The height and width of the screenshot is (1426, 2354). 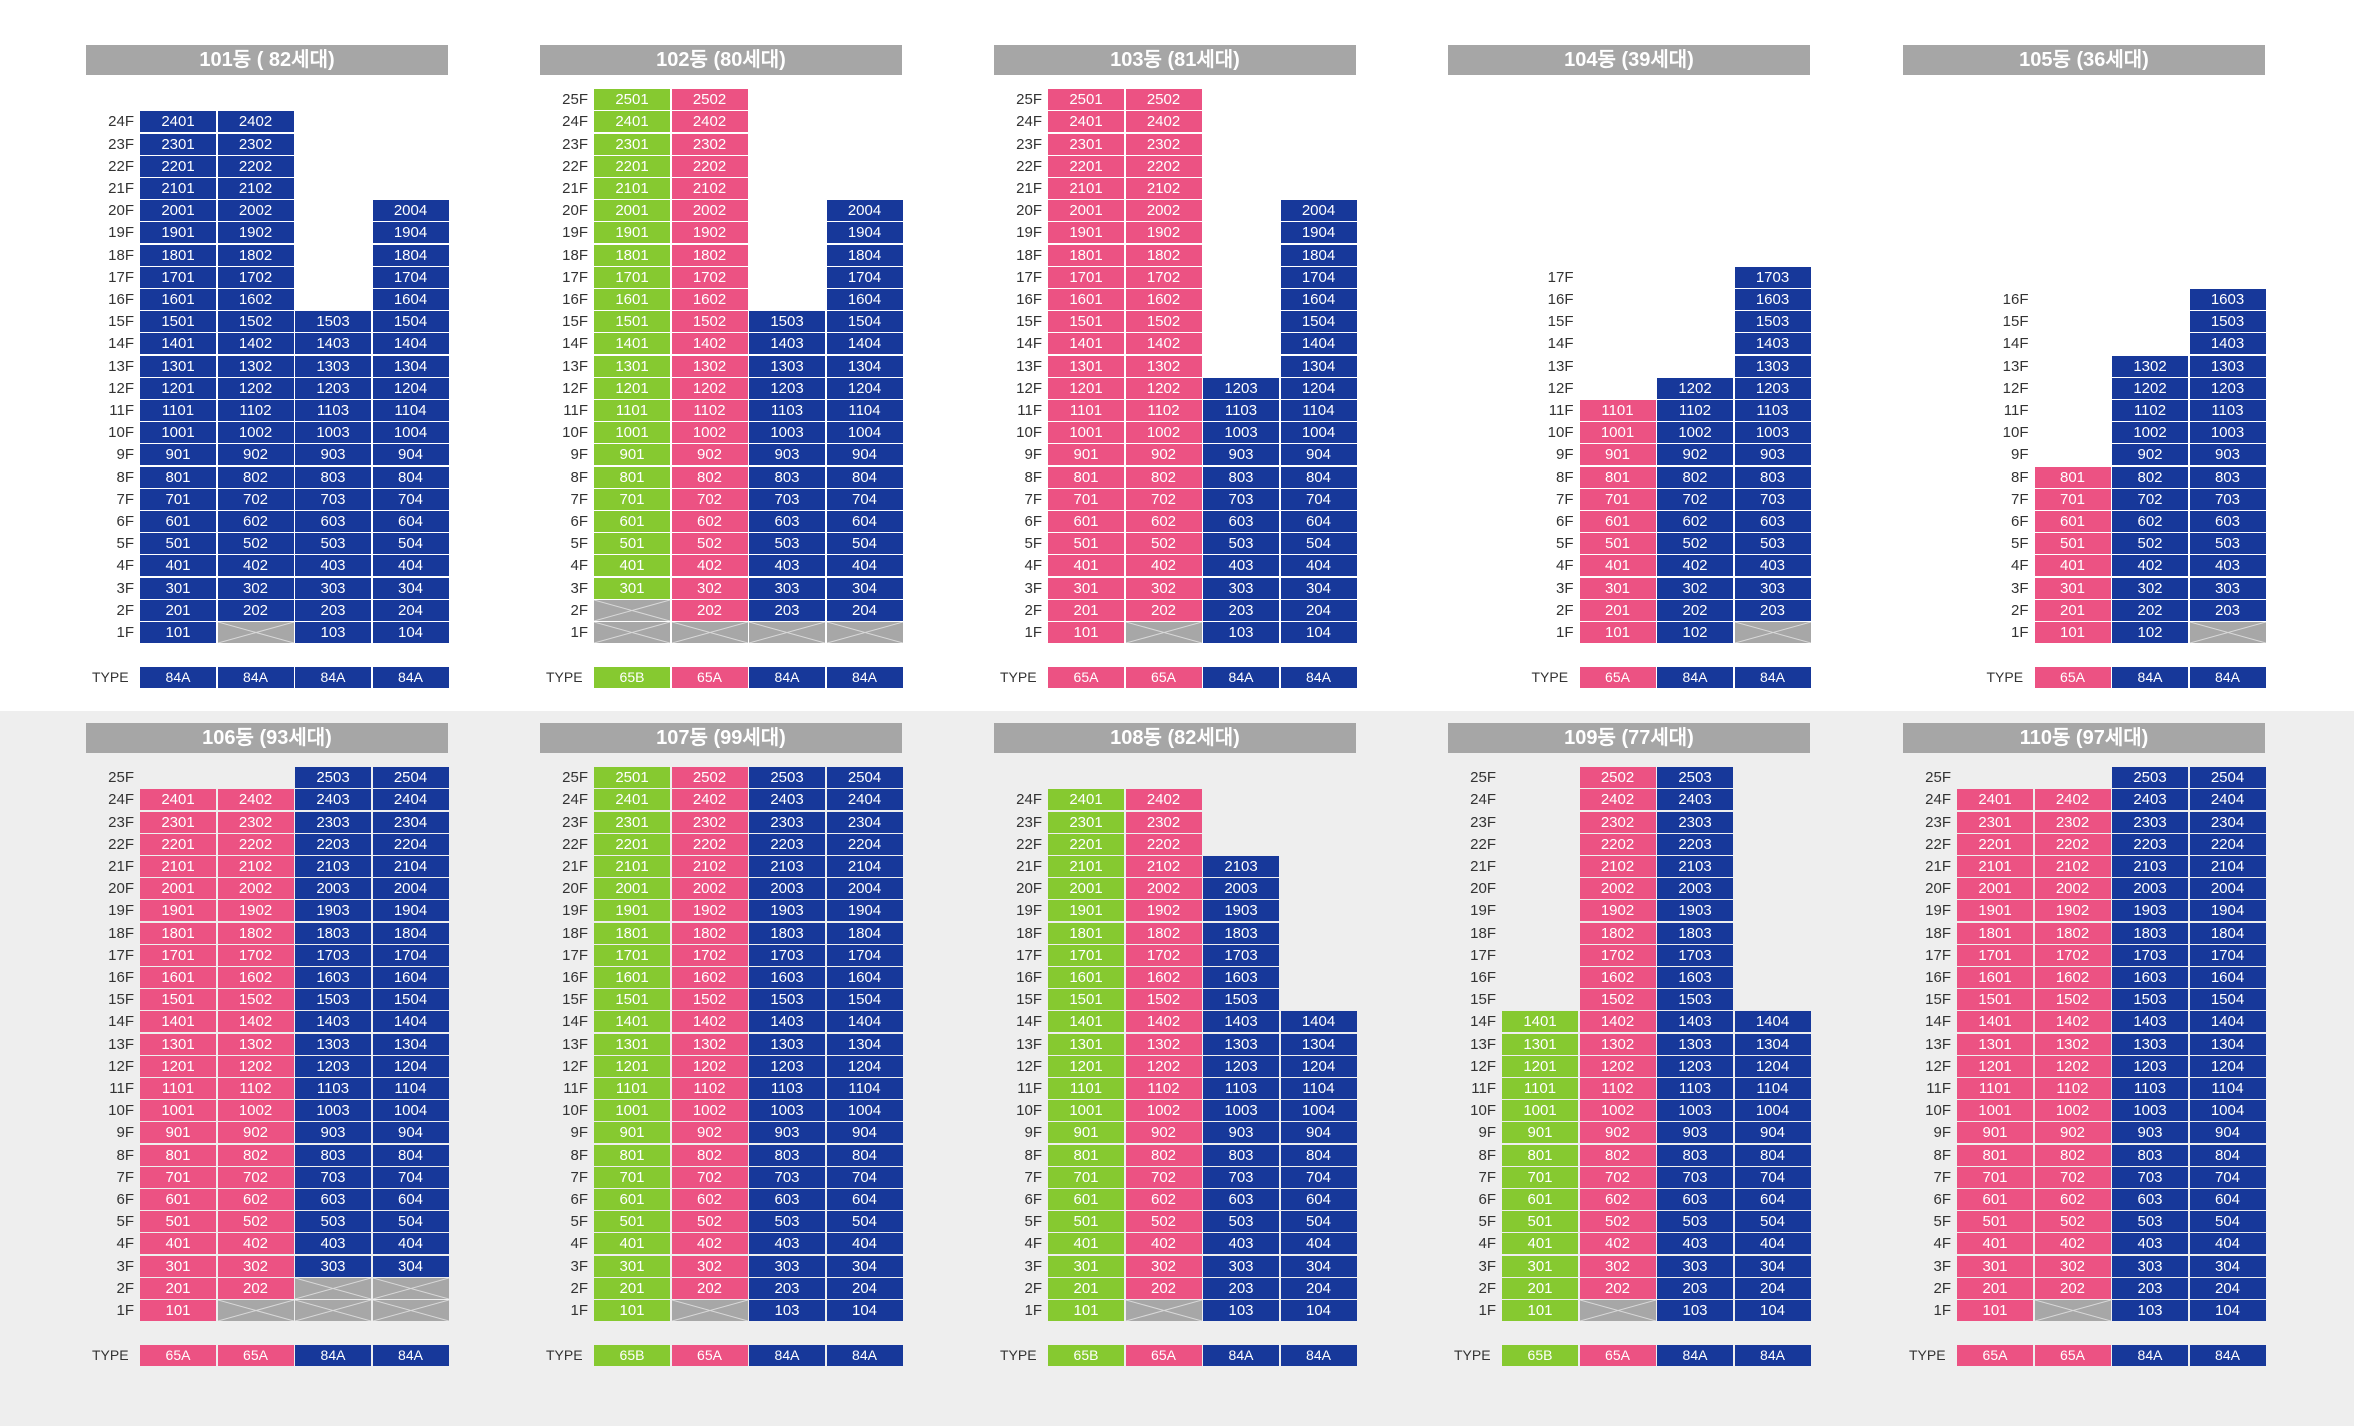 I want to click on floor-label: 21F, so click(x=1029, y=188).